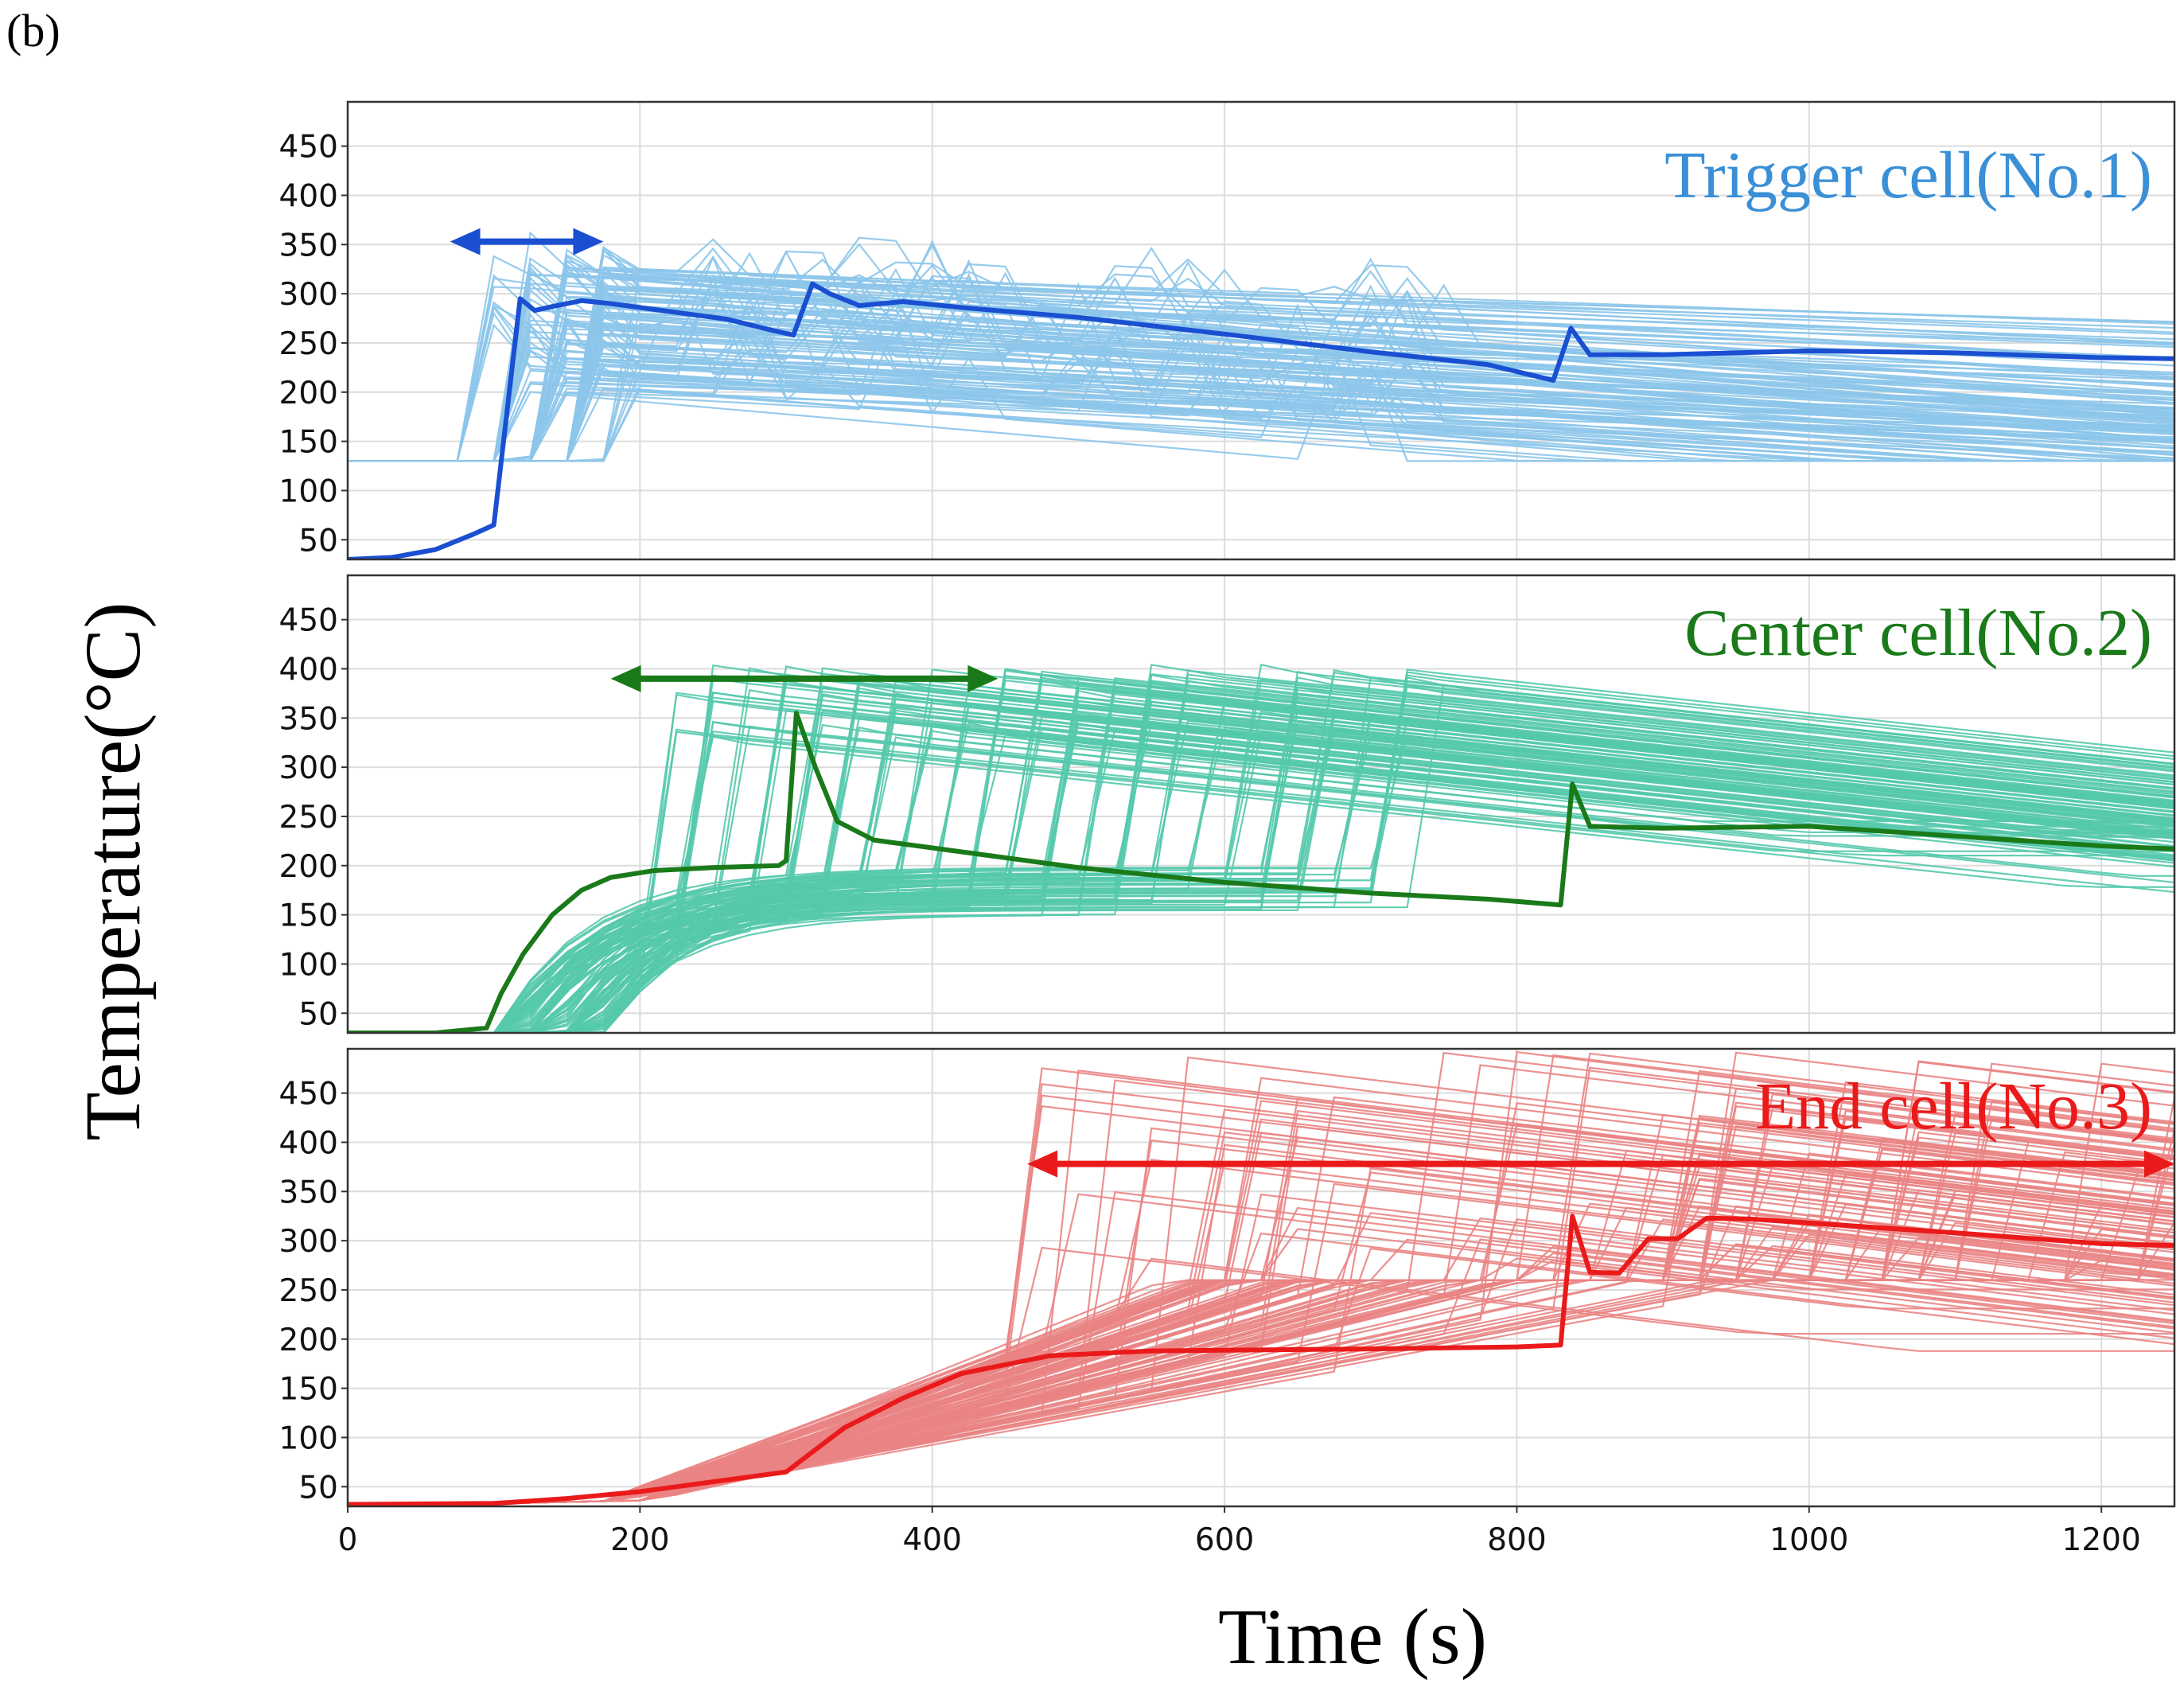 This screenshot has height=1691, width=2184. Describe the element at coordinates (1352, 1637) in the screenshot. I see `x-axis-title: Time (s)` at that location.